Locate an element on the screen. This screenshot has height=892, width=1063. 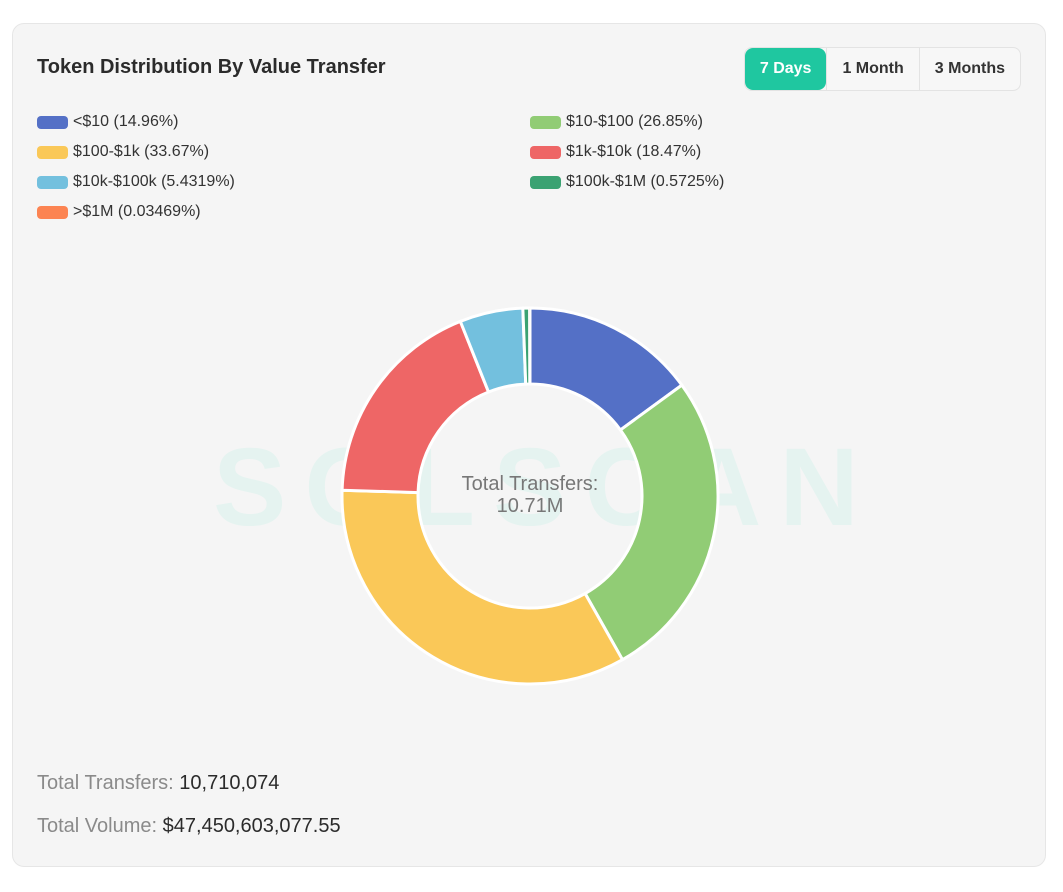
legend-item-100k-1m: $100k-$1M (0.5725%) is located at coordinates (770, 182).